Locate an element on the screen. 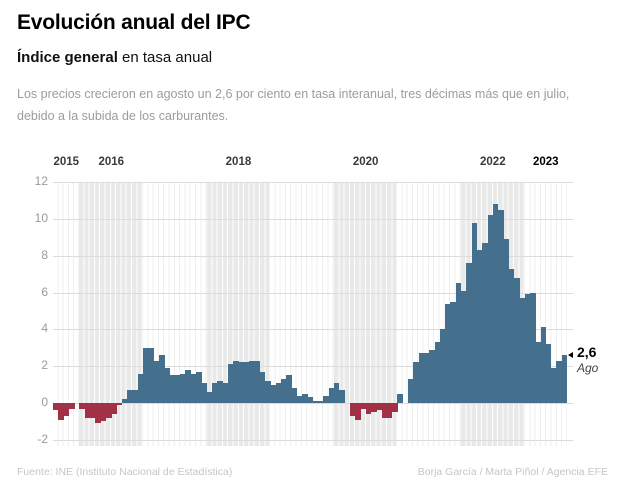  y-tick--2: -2 is located at coordinates (42, 438).